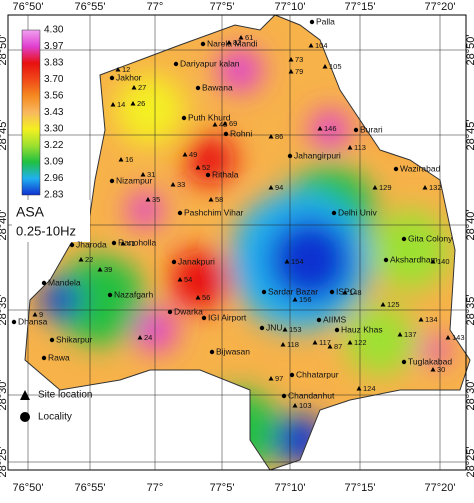  What do you see at coordinates (249, 37) in the screenshot?
I see `site-label: 61` at bounding box center [249, 37].